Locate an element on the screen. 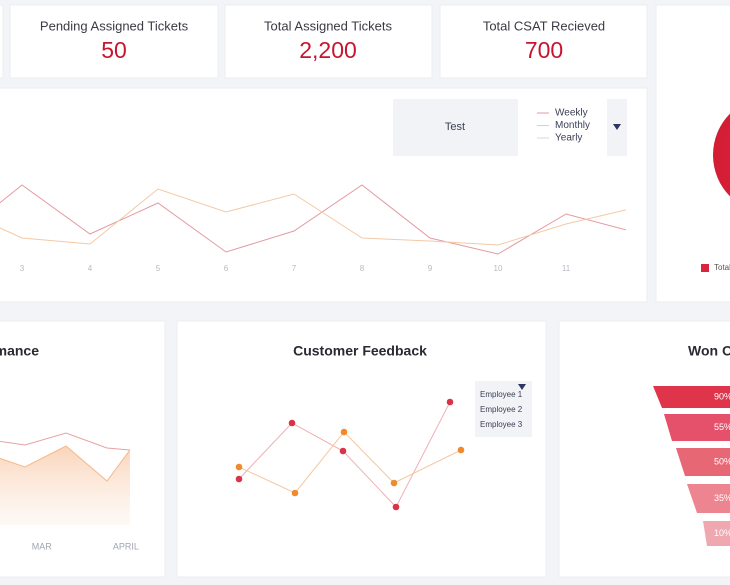  area-fill is located at coordinates (65, 485).